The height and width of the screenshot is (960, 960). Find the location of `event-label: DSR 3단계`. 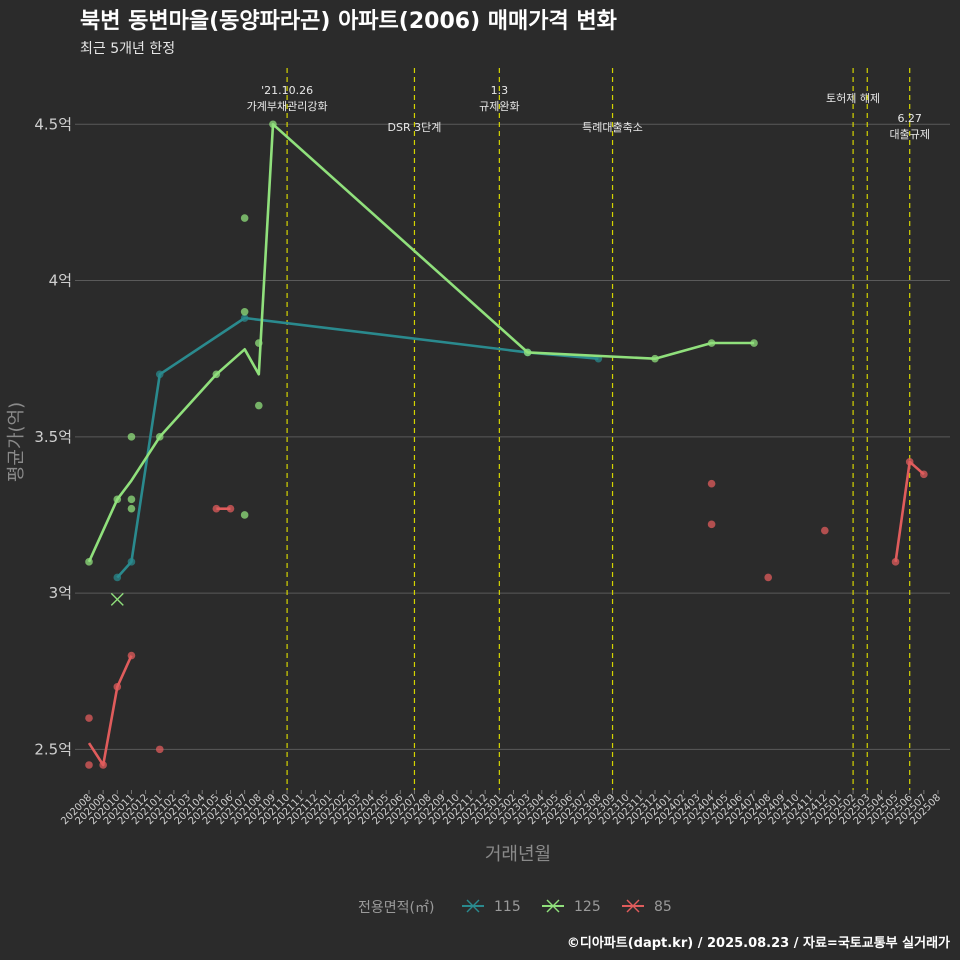

event-label: DSR 3단계 is located at coordinates (415, 127).